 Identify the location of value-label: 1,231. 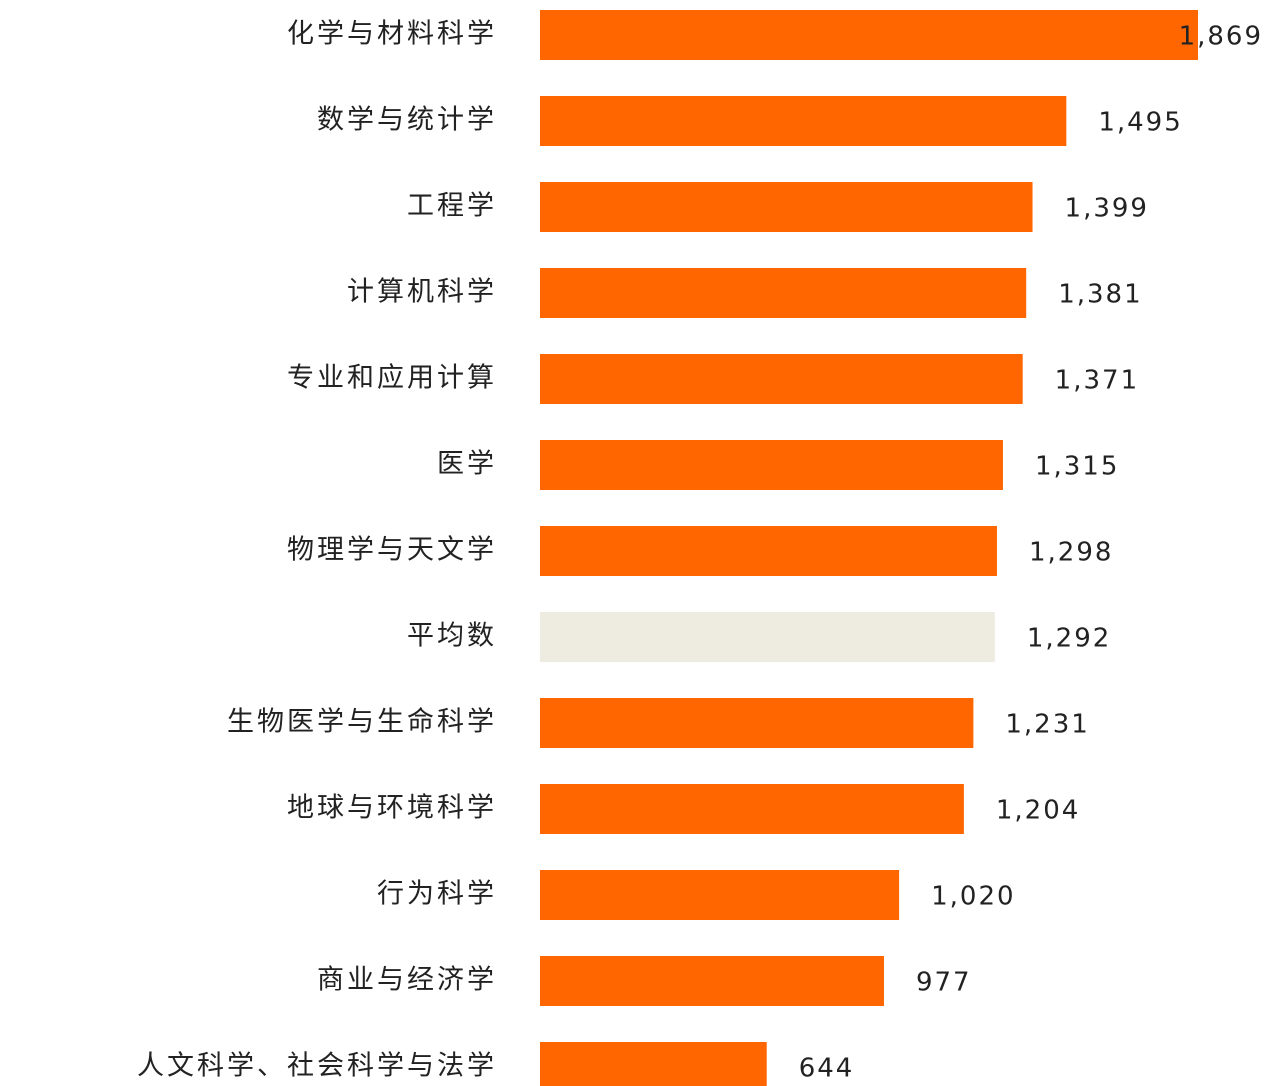
(1047, 725).